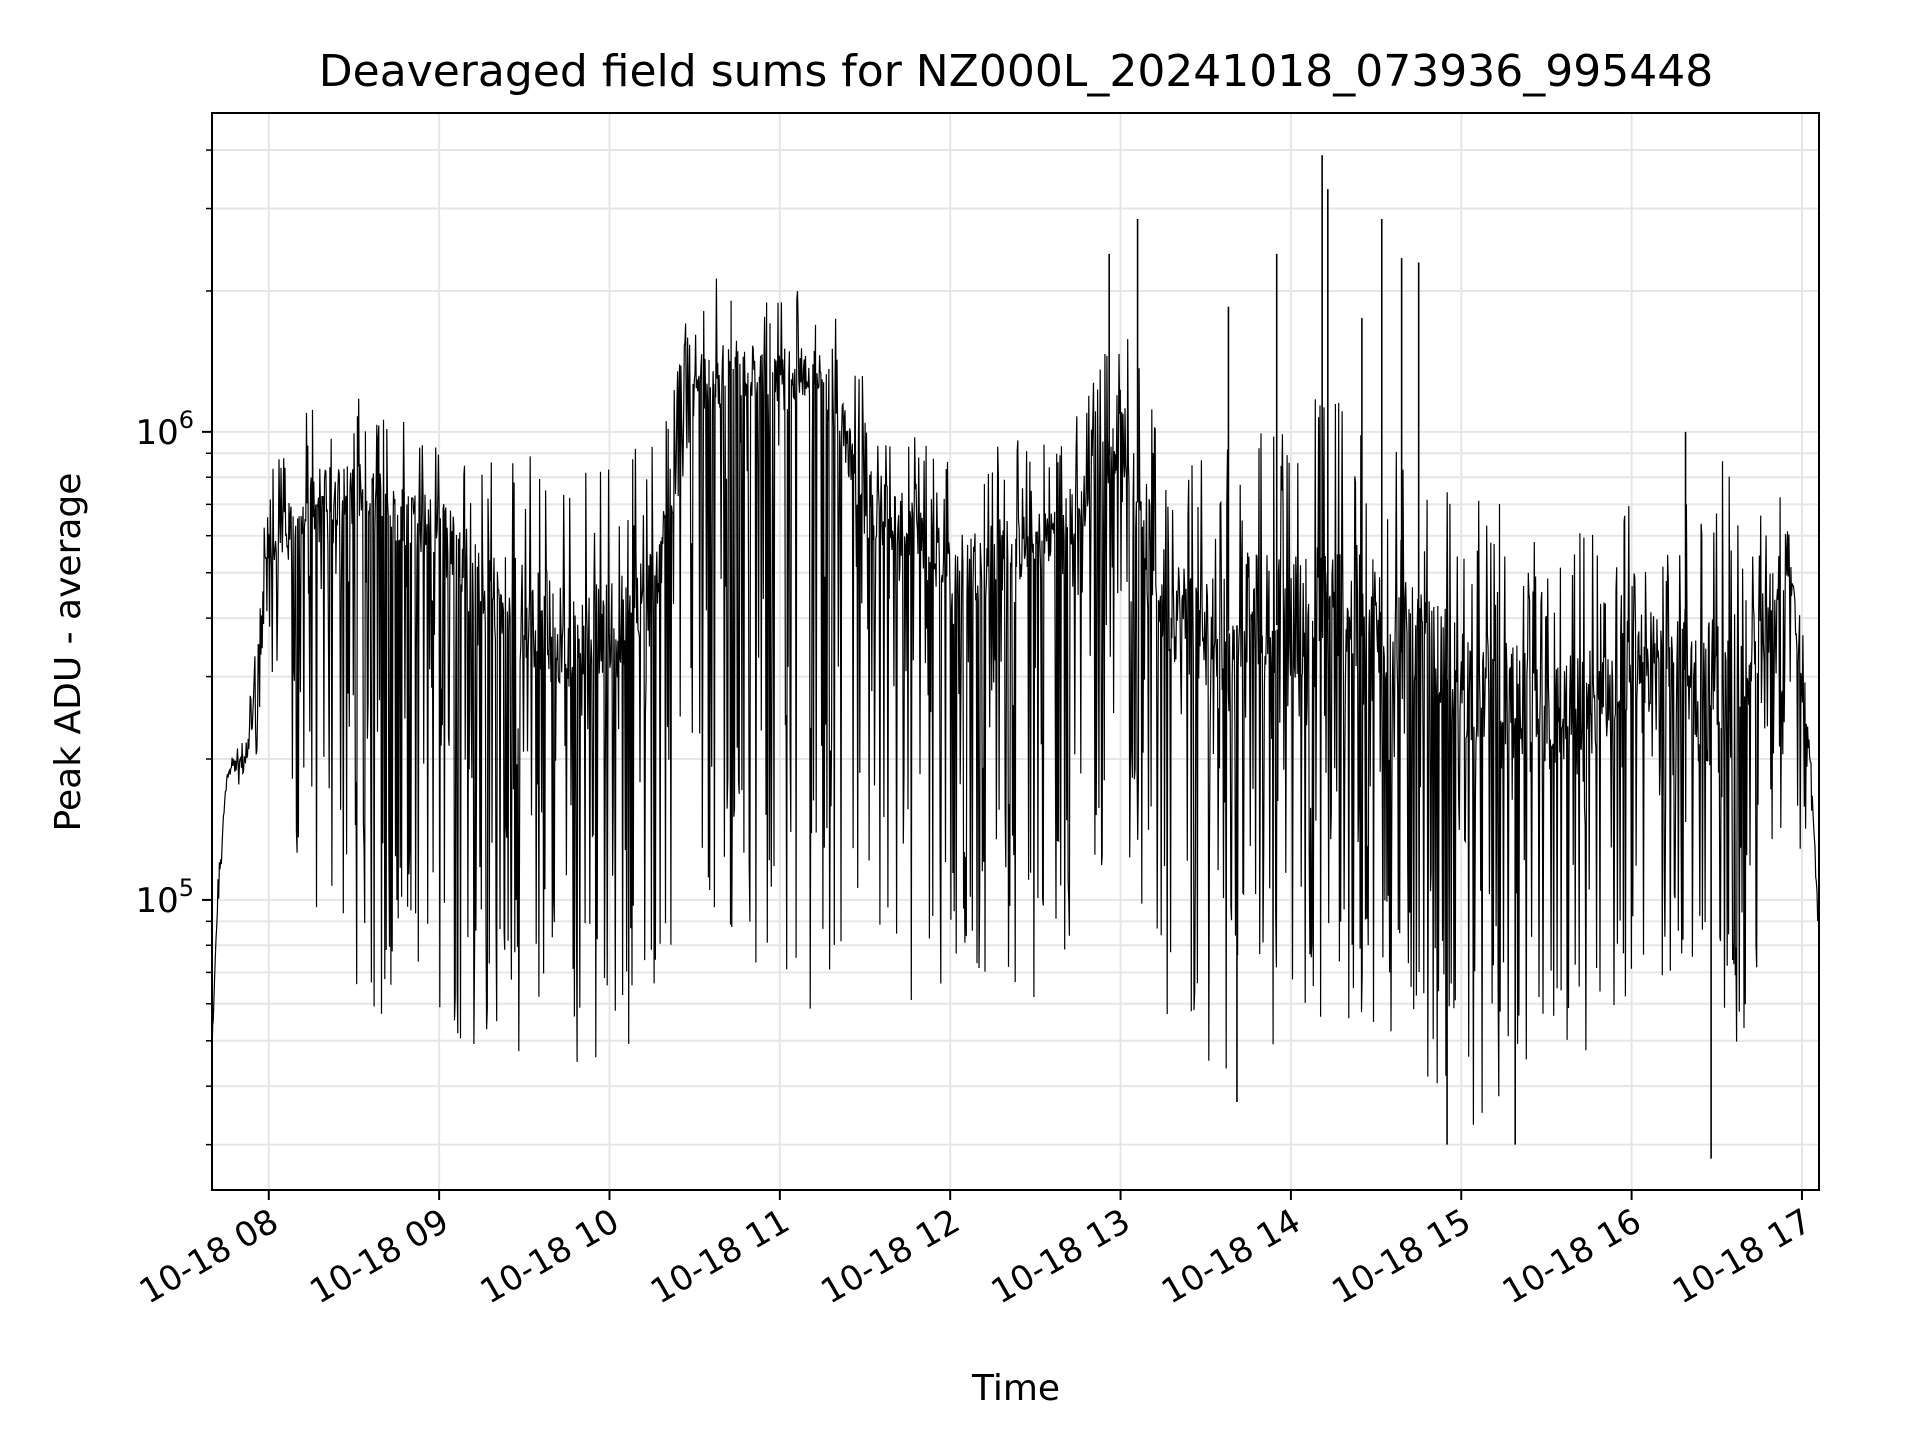  What do you see at coordinates (164, 429) in the screenshot?
I see `y-tick-label: 10⁶` at bounding box center [164, 429].